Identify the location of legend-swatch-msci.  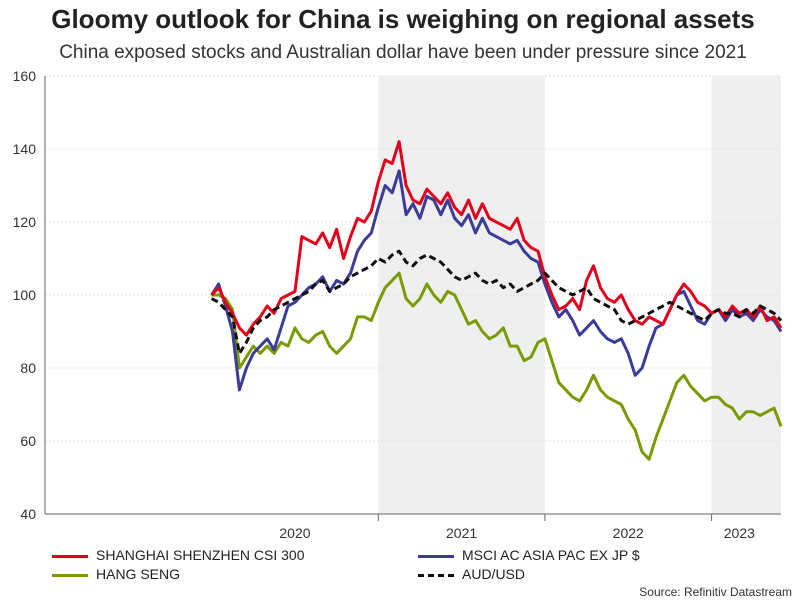
(436, 556).